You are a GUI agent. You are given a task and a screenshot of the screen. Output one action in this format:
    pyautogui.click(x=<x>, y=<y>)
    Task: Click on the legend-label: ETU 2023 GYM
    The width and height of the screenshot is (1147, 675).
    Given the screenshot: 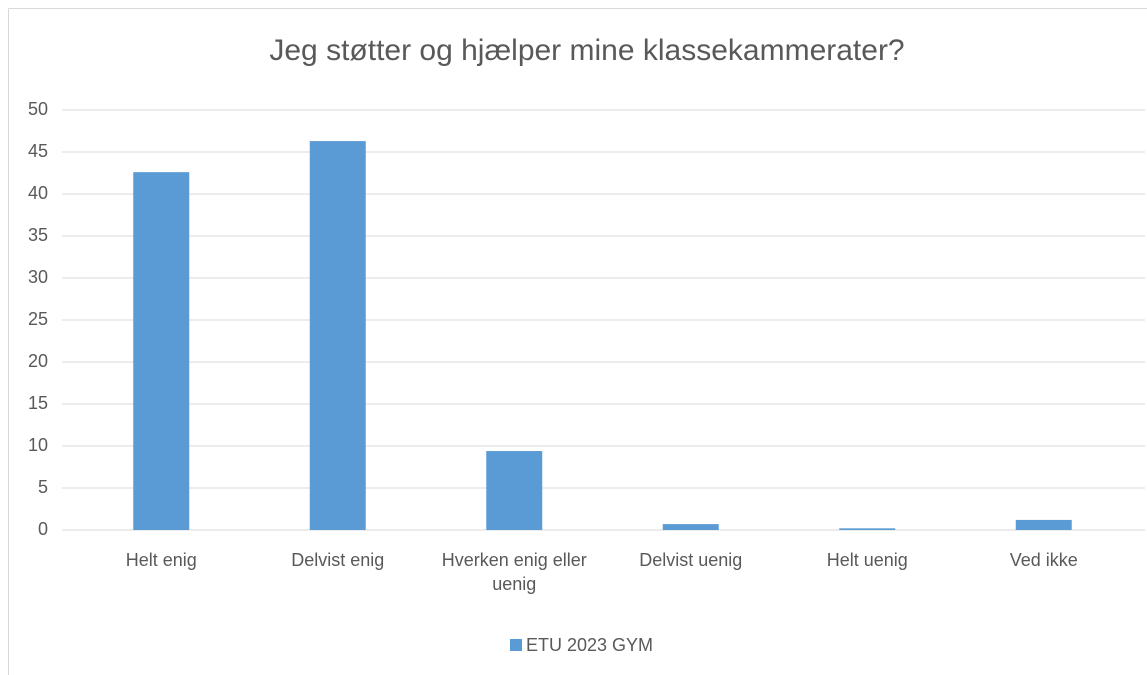 What is the action you would take?
    pyautogui.click(x=589, y=645)
    